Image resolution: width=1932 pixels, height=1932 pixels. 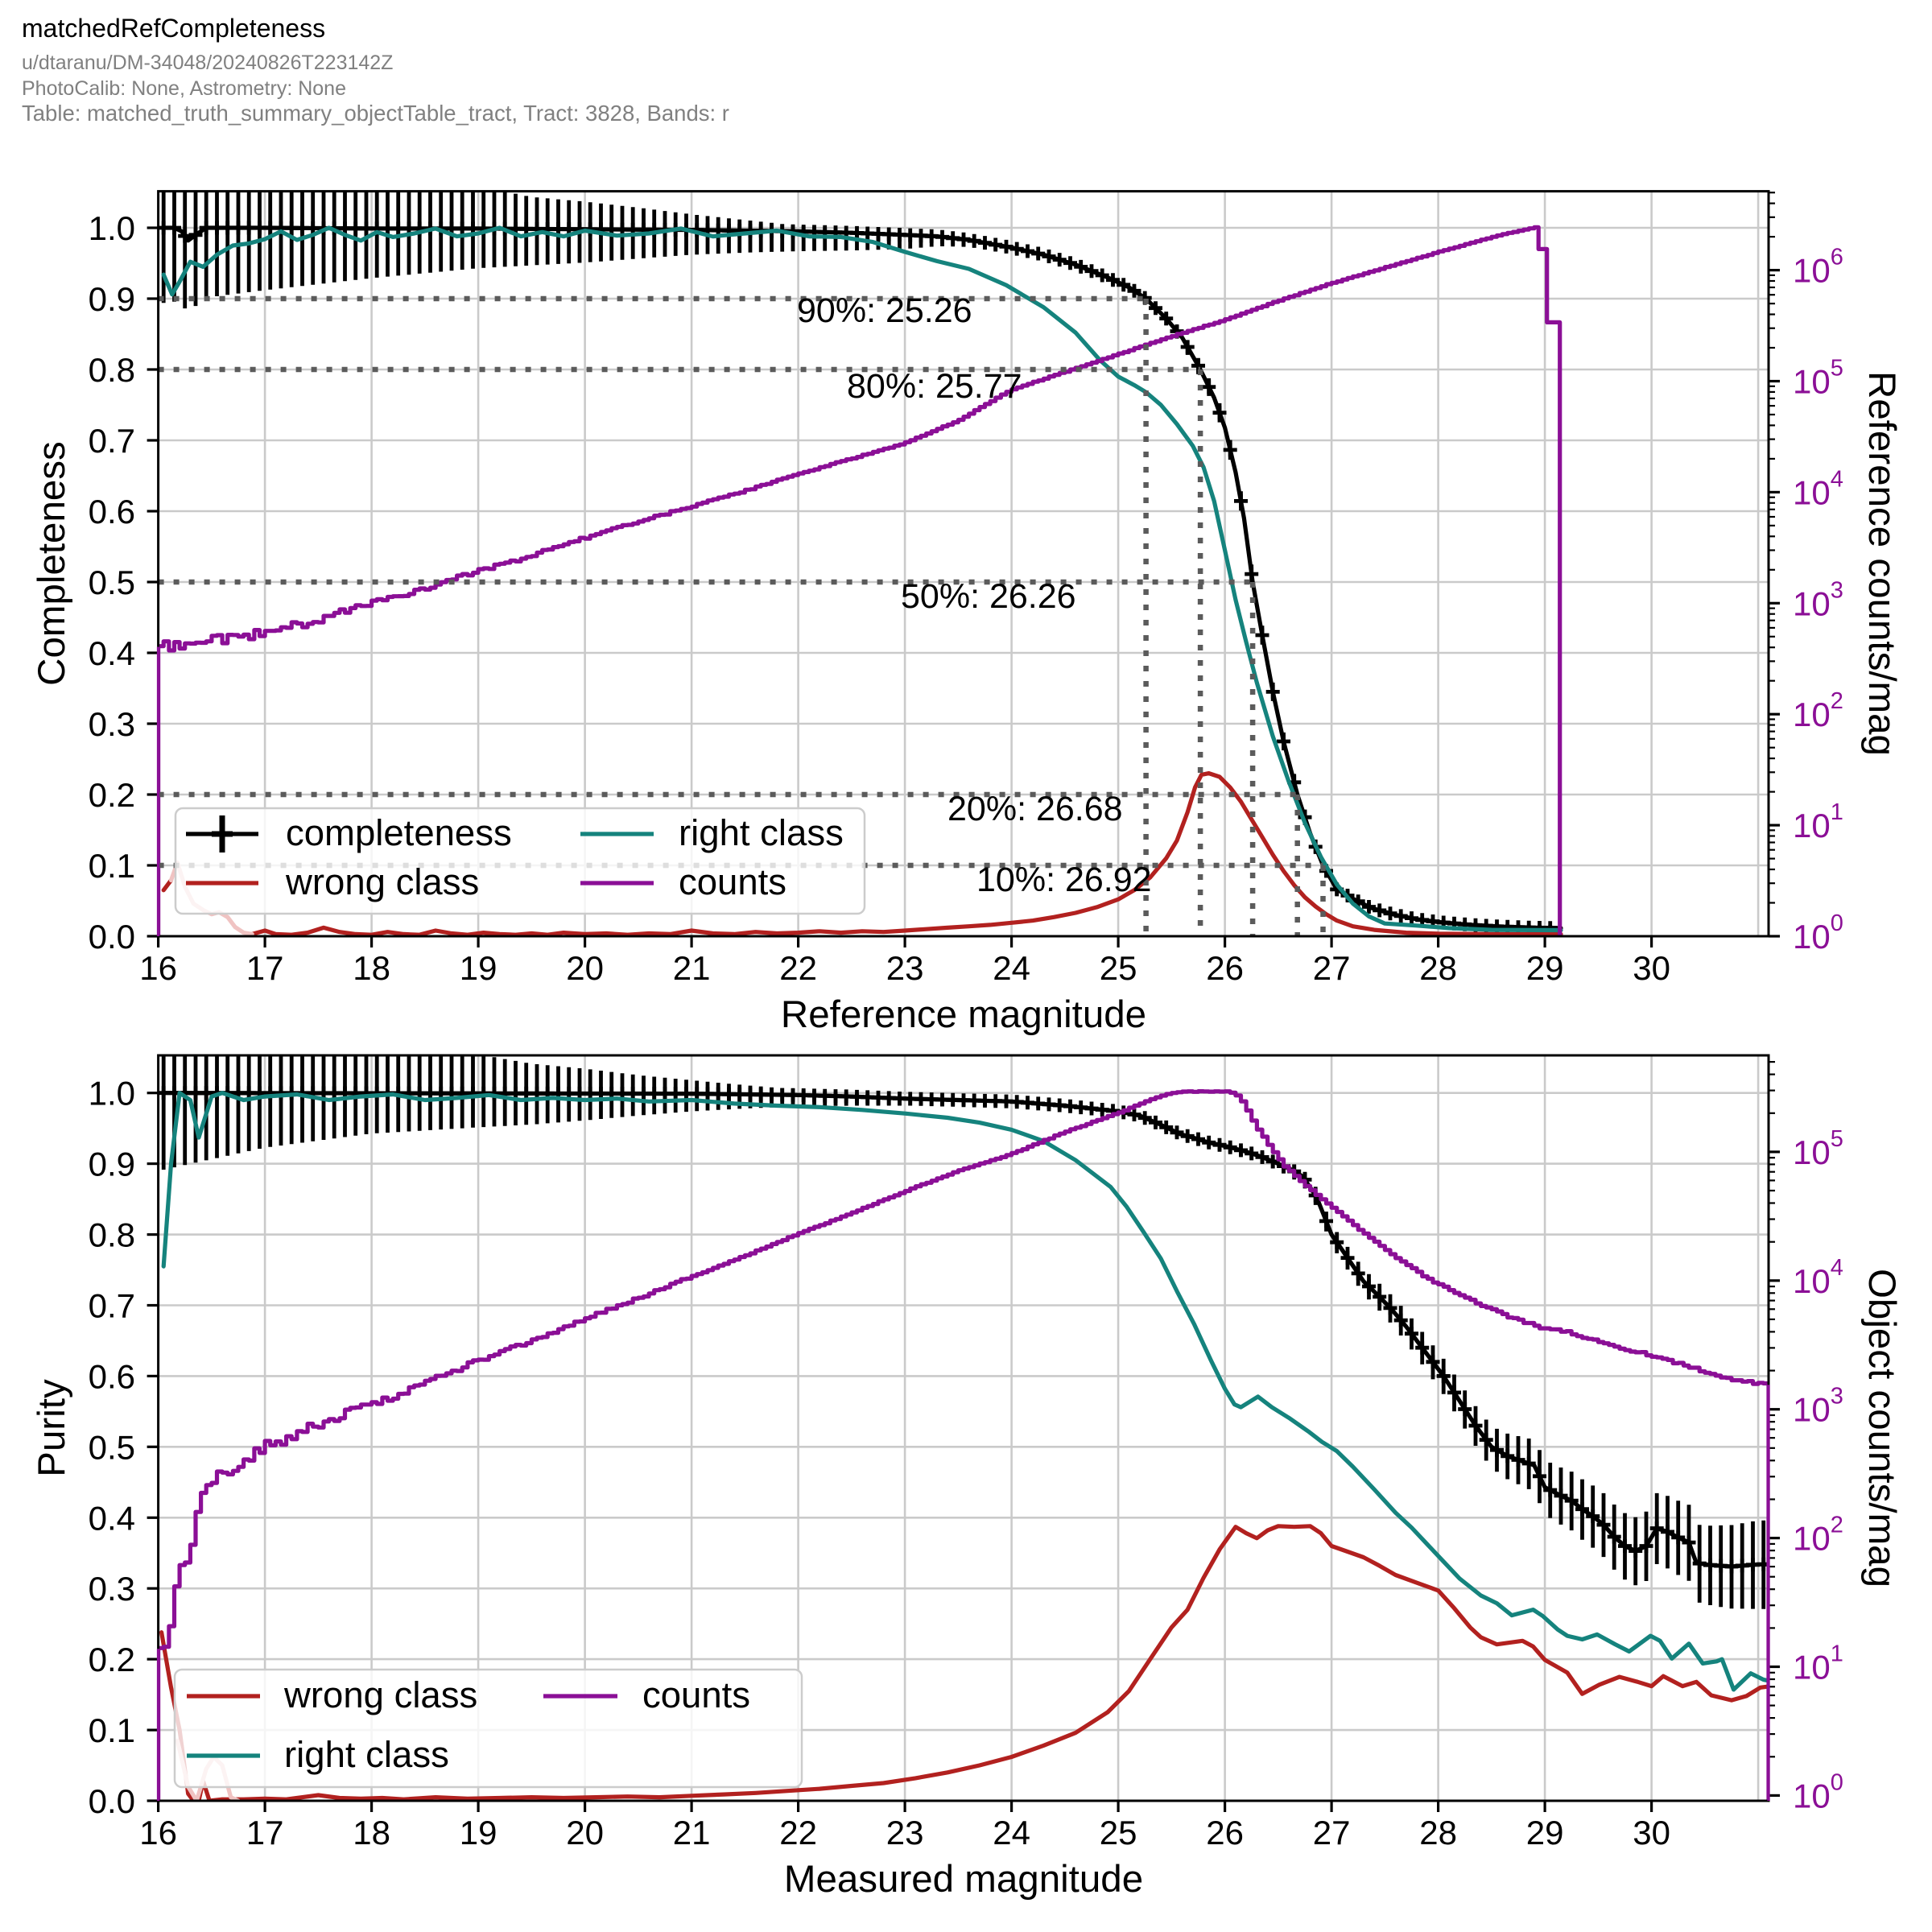 I want to click on svg-text: Completeness, so click(x=52, y=563).